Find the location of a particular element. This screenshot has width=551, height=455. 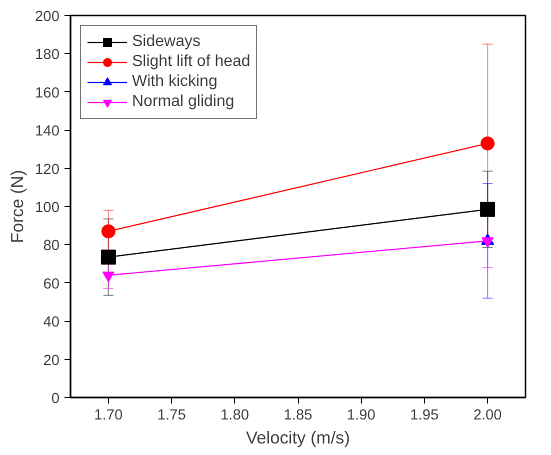

y-tick-label: 200 is located at coordinates (47, 17).